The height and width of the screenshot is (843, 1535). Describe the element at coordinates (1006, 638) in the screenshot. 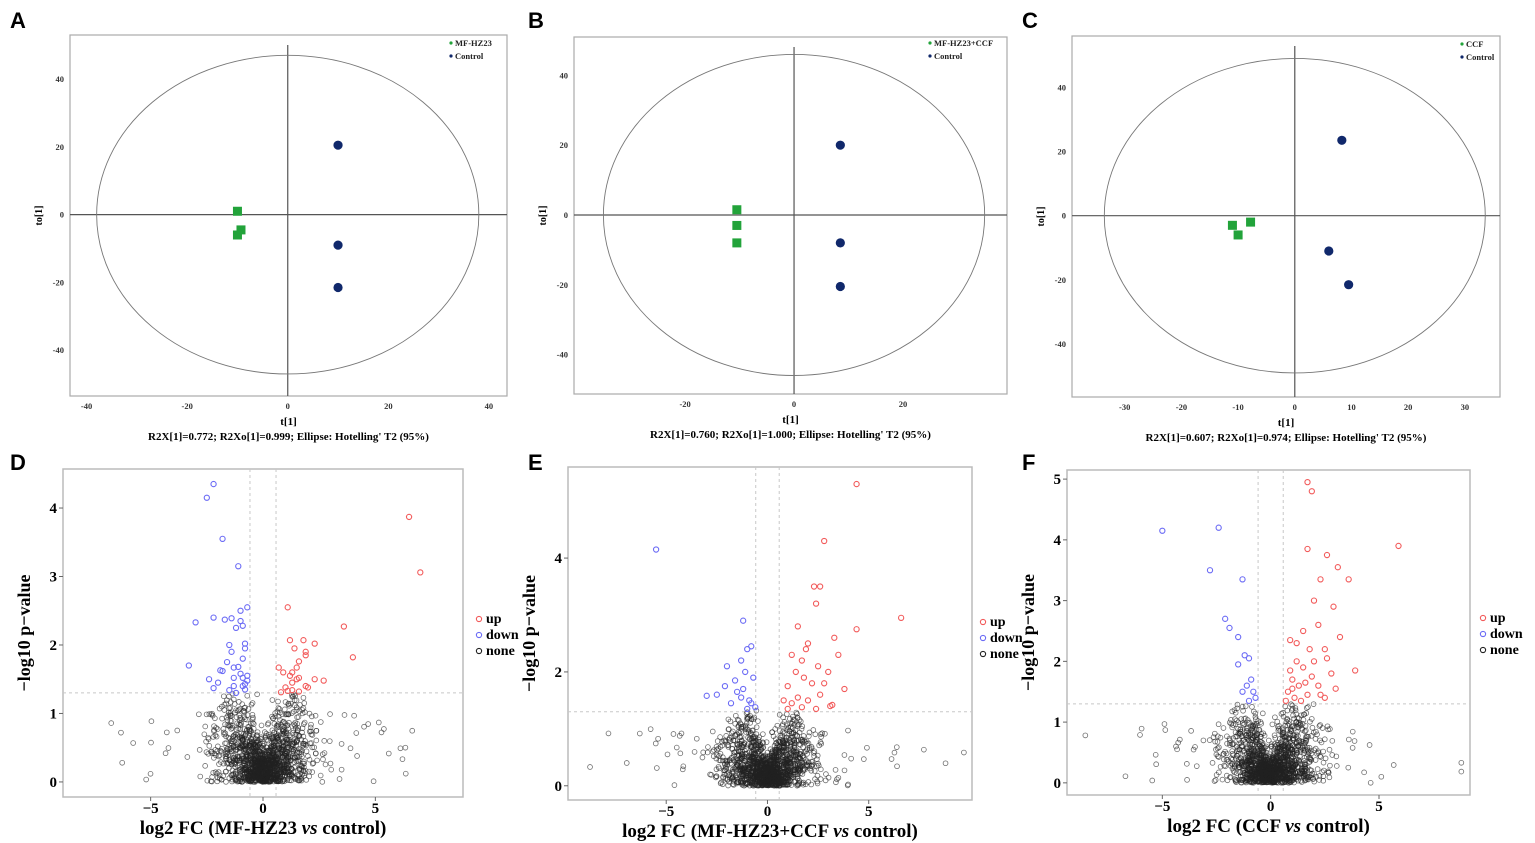

I see `legend-label-down: down` at that location.